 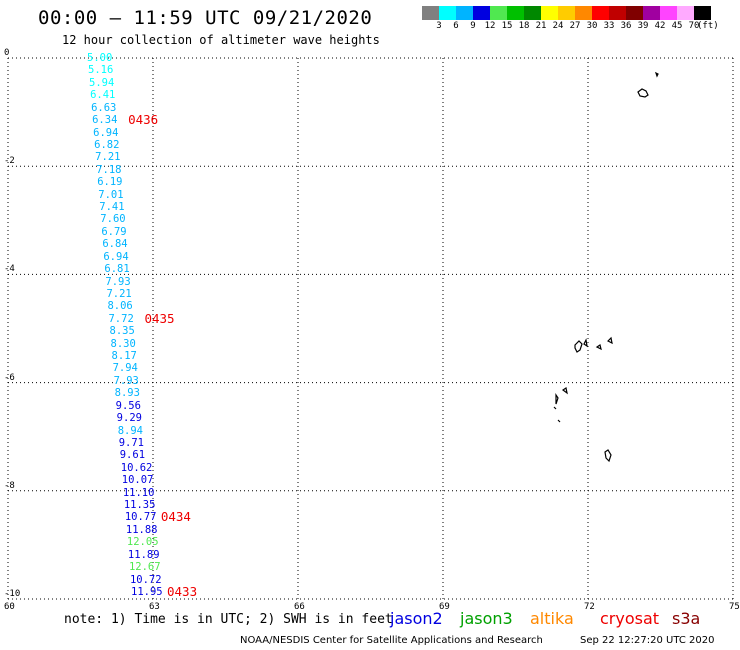 I want to click on wave-height-value: 8.93, so click(x=127, y=393).